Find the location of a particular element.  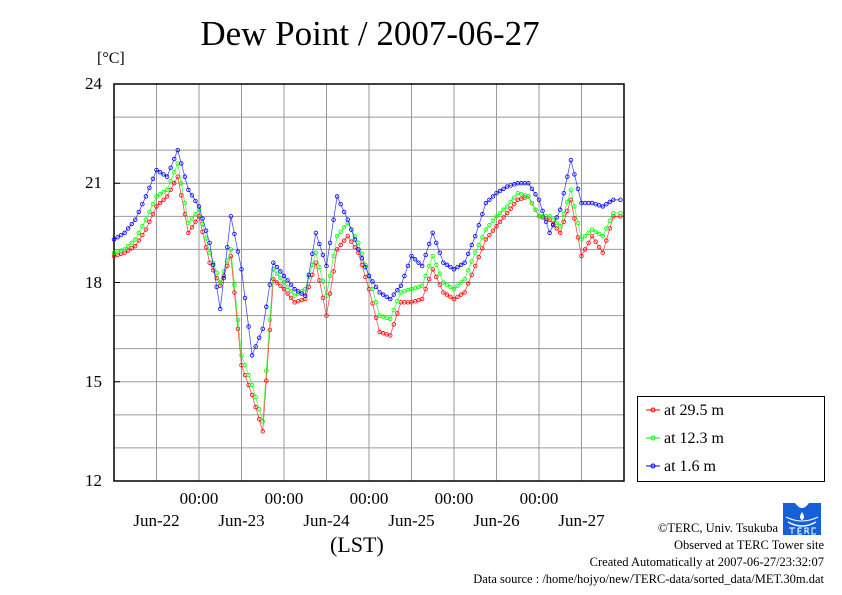

legend-label: at 29.5 m is located at coordinates (694, 410).